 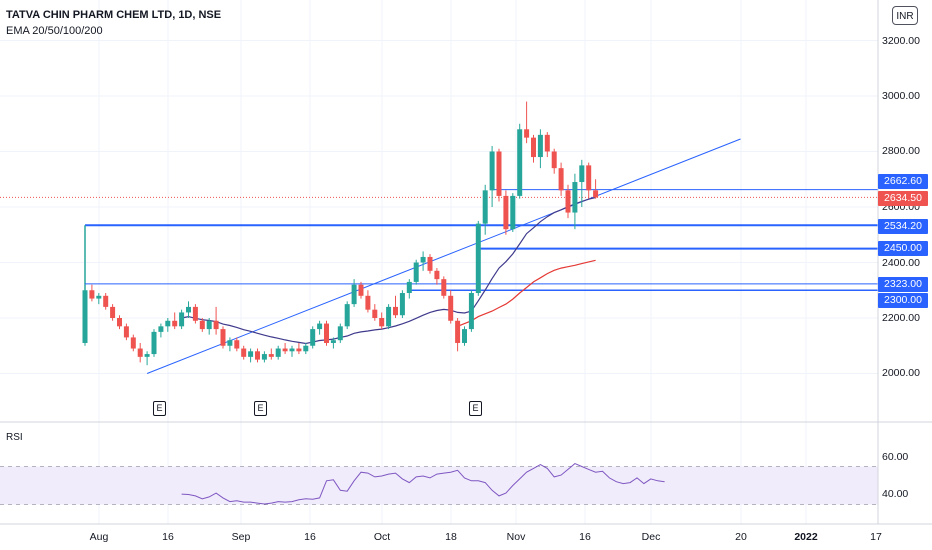 What do you see at coordinates (901, 263) in the screenshot?
I see `price-tick-label: 2400.00` at bounding box center [901, 263].